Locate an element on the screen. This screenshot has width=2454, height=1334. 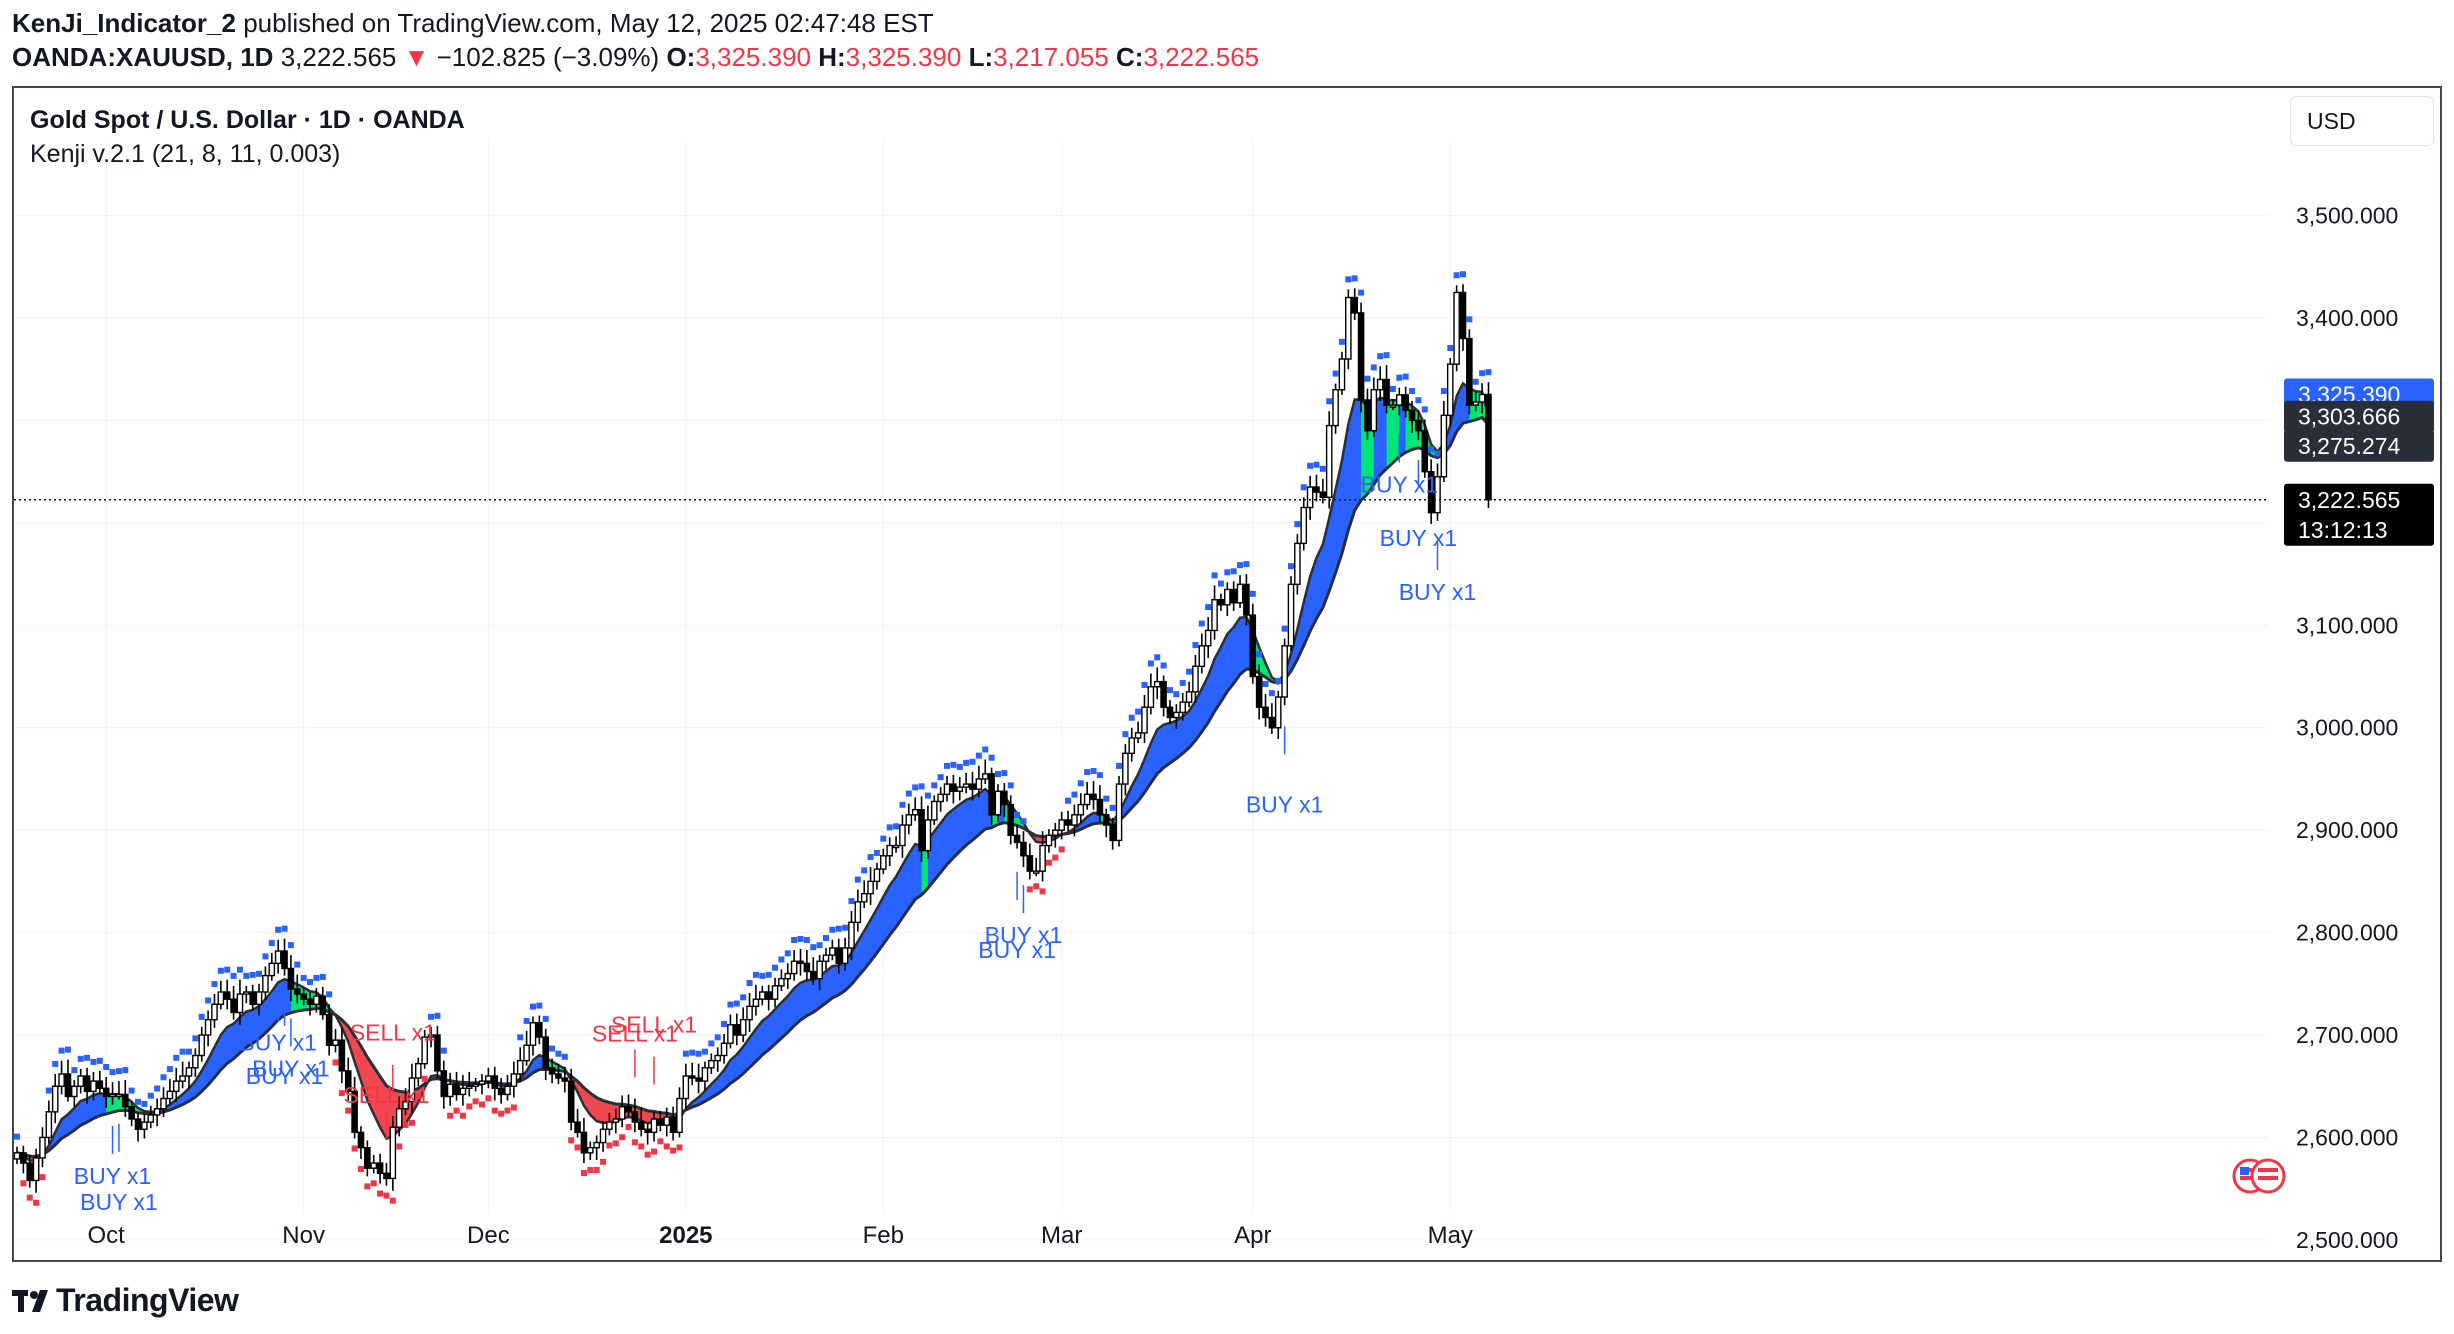
price-tick-label: 3,400.000 is located at coordinates (2347, 318).